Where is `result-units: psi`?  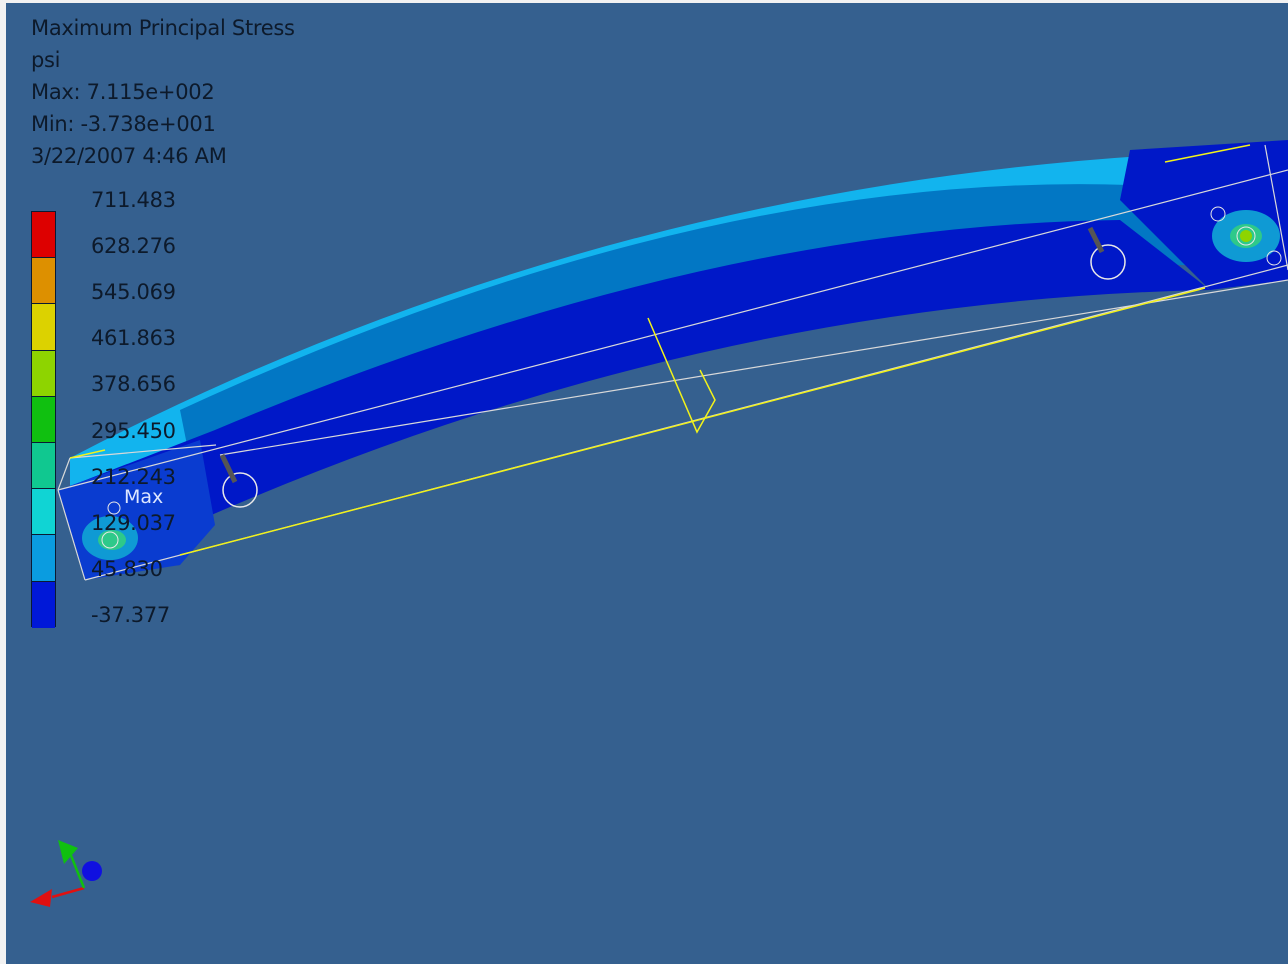 result-units: psi is located at coordinates (46, 60).